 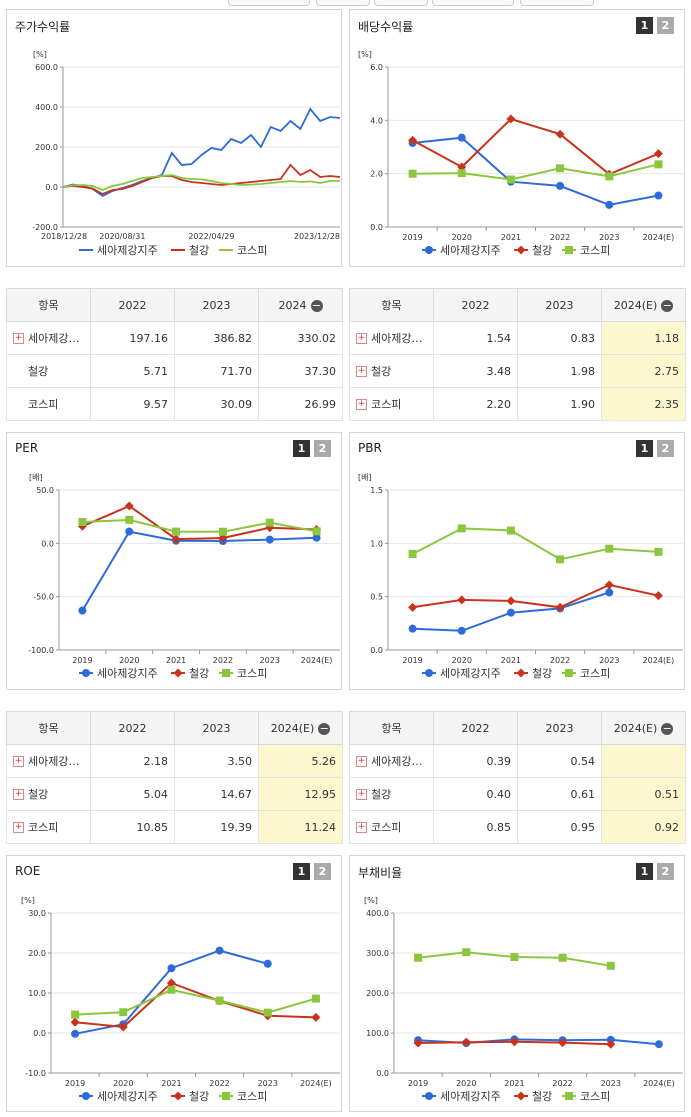 I want to click on table-row: + 세아제강… 0.39 0.54, so click(x=517, y=761).